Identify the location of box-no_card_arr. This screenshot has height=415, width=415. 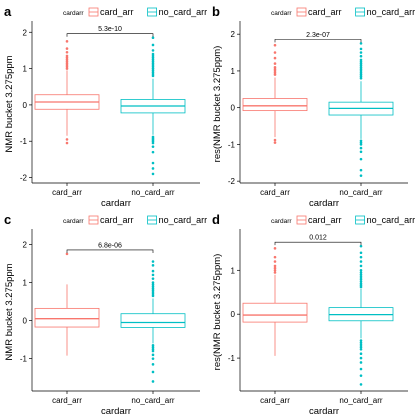
(361, 109).